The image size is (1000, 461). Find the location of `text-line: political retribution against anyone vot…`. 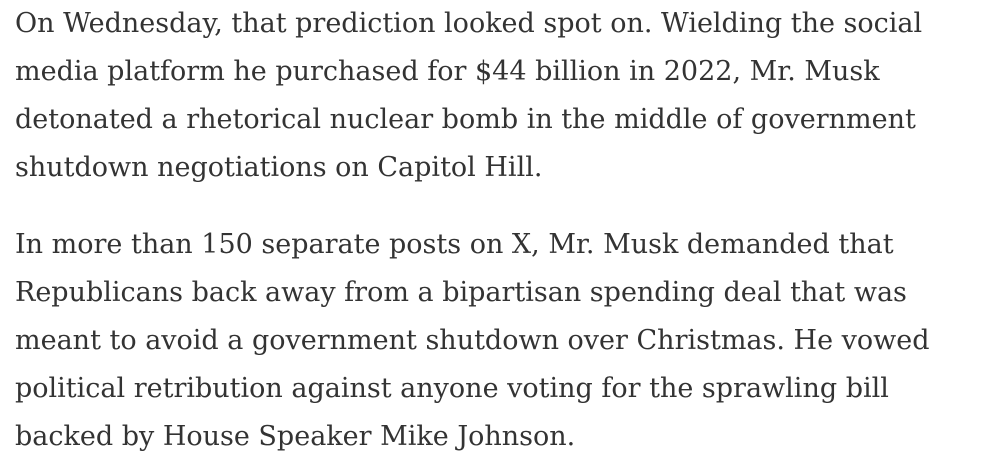

text-line: political retribution against anyone vot… is located at coordinates (452, 388).